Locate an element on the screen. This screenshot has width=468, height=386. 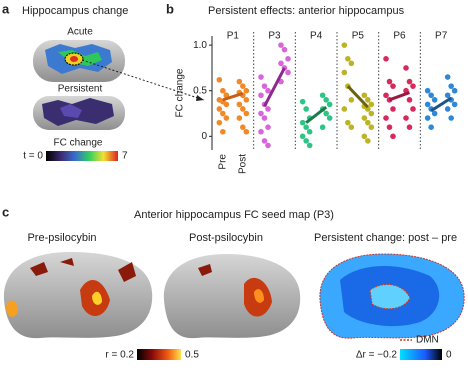
panel-title: Anterior hippocampus FC seed map (P3) is located at coordinates (234, 215).